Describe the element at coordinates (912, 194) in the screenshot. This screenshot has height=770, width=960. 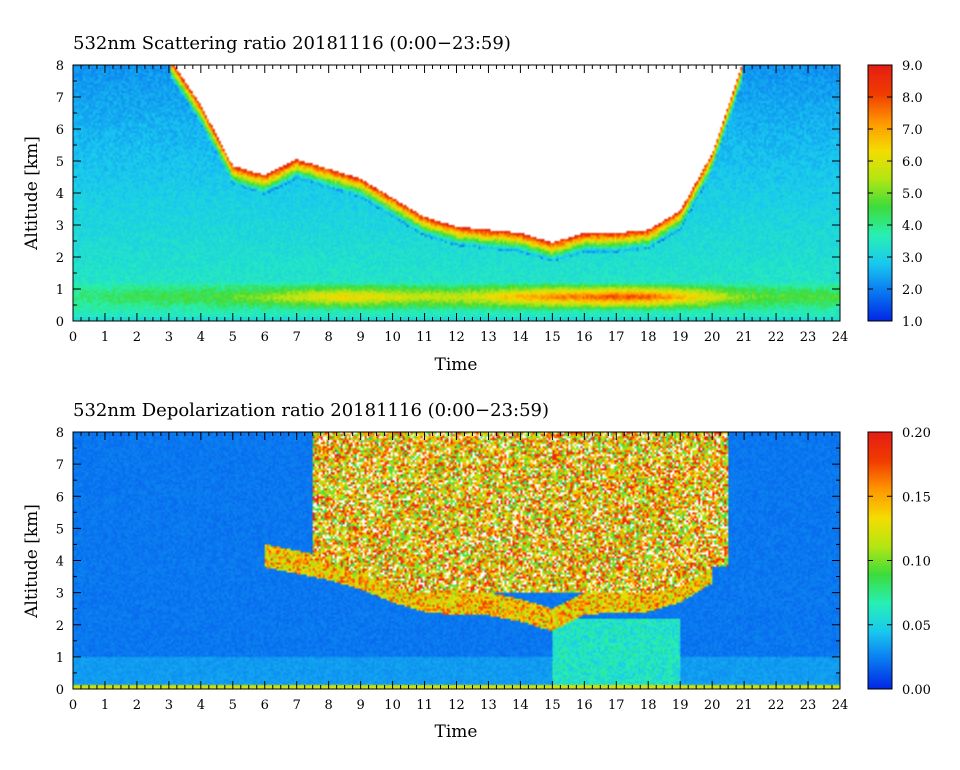
I see `colorbar-tick-label: 5.0` at that location.